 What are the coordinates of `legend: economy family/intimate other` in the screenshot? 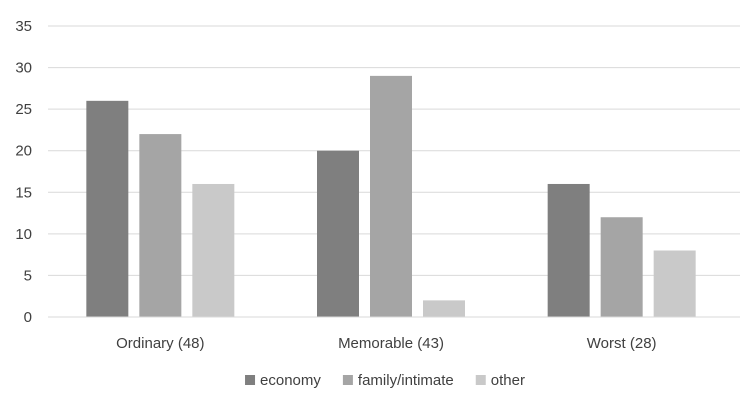 It's located at (385, 380).